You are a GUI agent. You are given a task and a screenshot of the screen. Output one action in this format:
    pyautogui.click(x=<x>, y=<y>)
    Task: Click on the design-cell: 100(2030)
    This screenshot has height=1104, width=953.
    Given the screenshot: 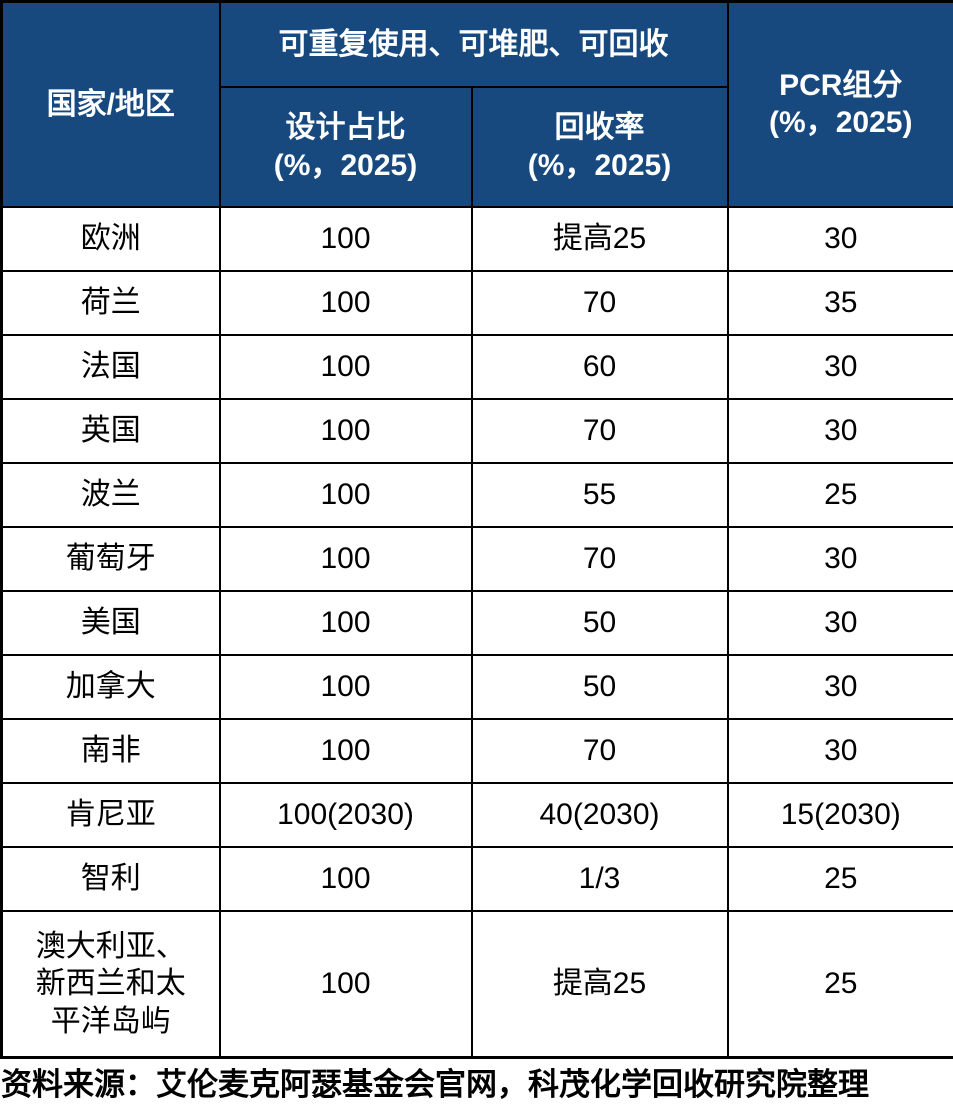 What is the action you would take?
    pyautogui.click(x=346, y=815)
    